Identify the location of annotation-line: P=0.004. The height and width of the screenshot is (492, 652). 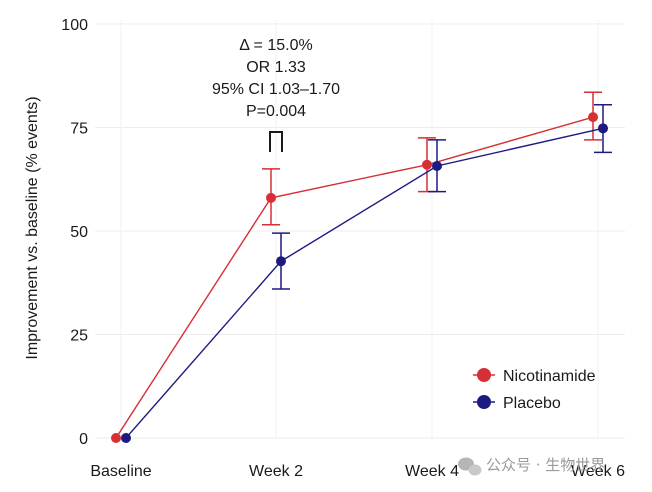
(276, 111).